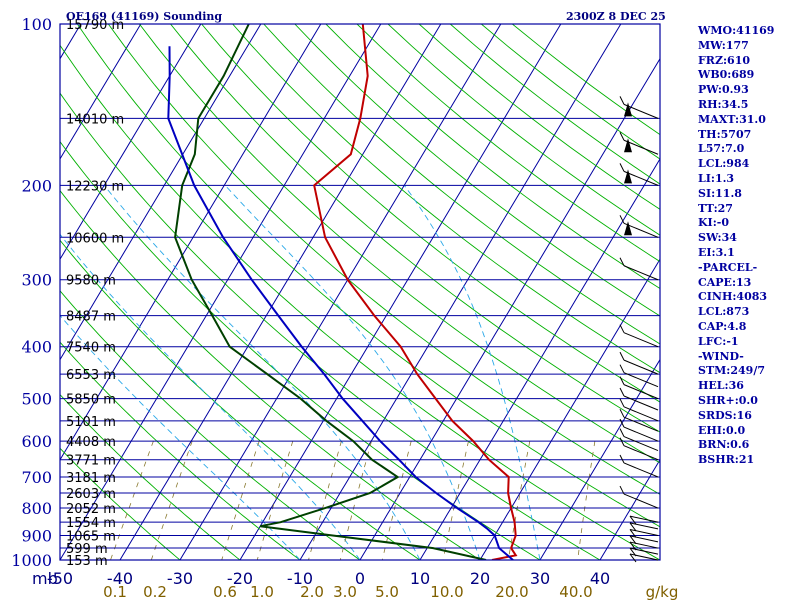  Describe the element at coordinates (732, 119) in the screenshot. I see `index-value: MAXT:31.0` at that location.